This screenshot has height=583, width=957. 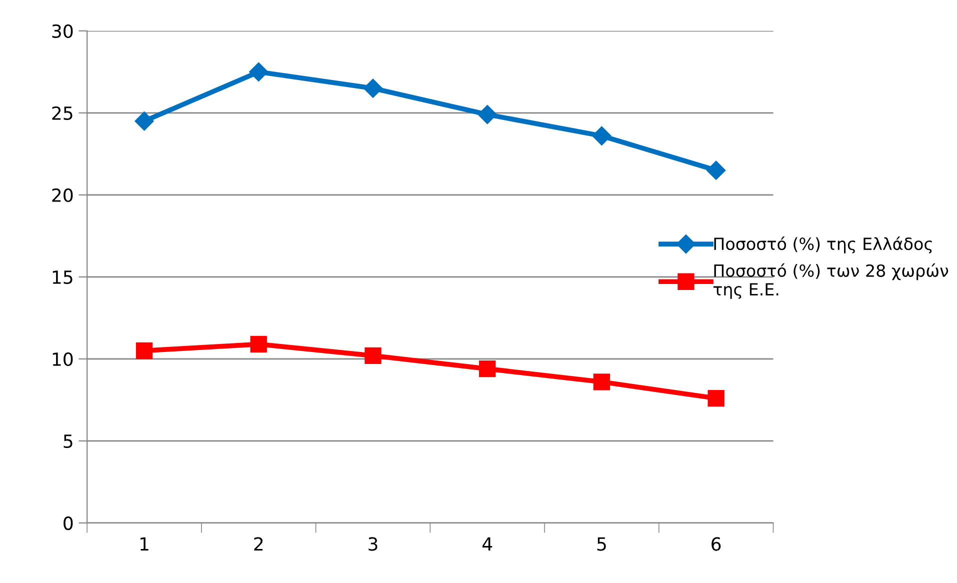 I want to click on x-tick-label: 1, so click(x=144, y=544).